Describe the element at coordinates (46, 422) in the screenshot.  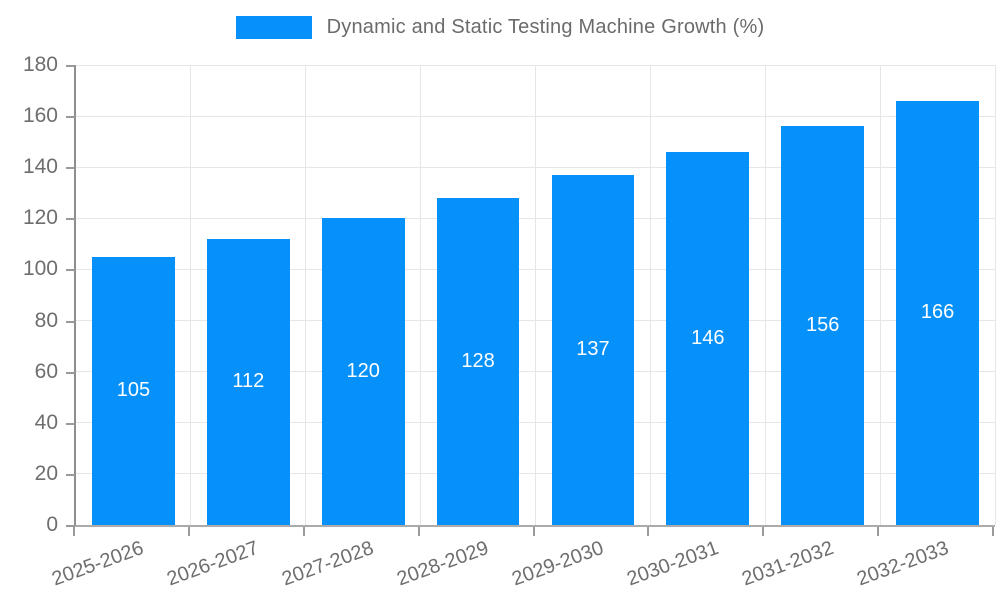
I see `y-tick-label: 40` at that location.